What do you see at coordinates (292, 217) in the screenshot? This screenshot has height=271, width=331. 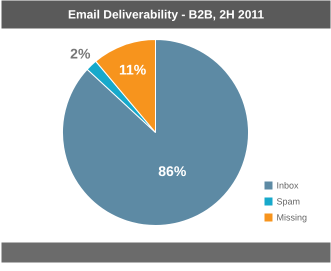 I see `legend-label: Missing` at bounding box center [292, 217].